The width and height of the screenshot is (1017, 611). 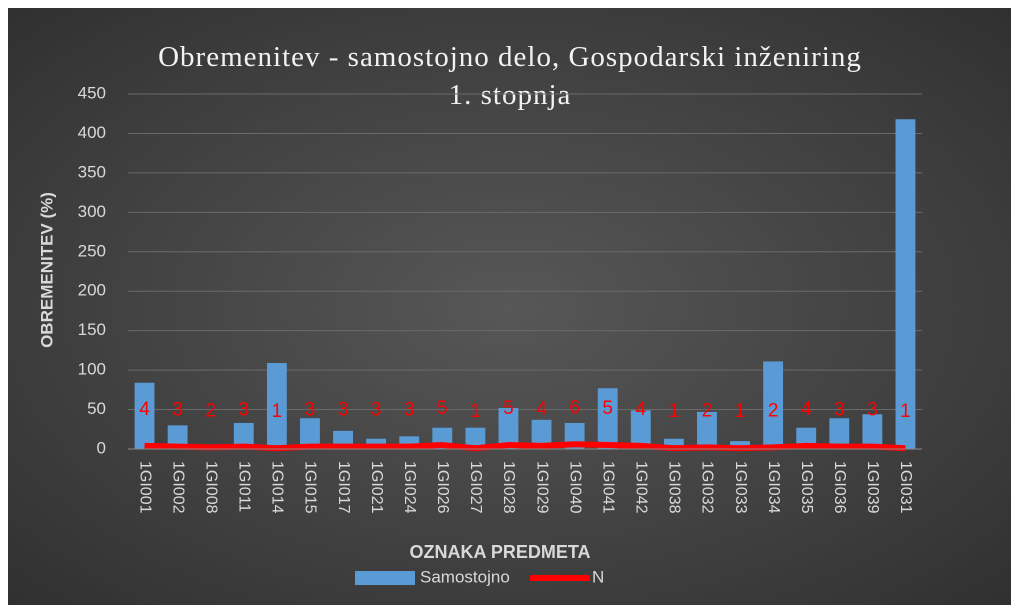 I want to click on legend-swatch, so click(x=385, y=578).